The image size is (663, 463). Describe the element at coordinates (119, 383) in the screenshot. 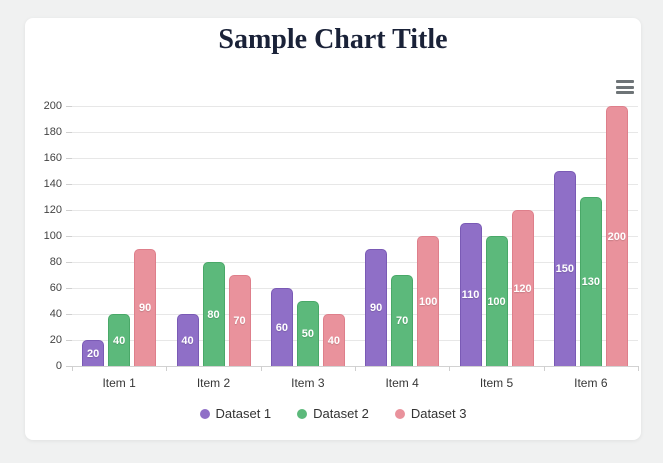

I see `x-axis-label-item-1: Item 1` at that location.